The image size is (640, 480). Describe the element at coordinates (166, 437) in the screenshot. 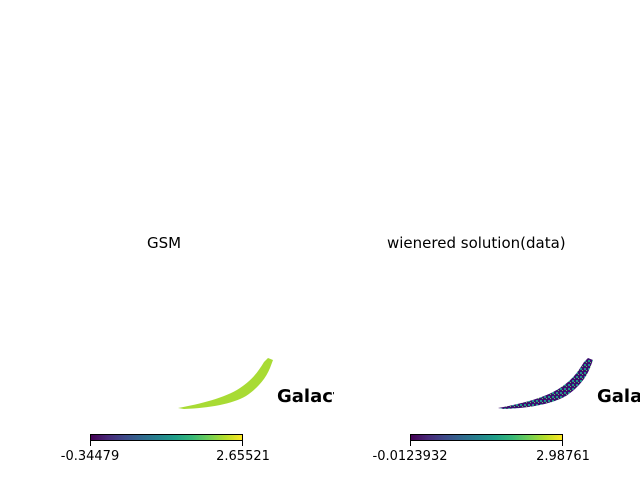

I see `colorbar-gsm` at that location.